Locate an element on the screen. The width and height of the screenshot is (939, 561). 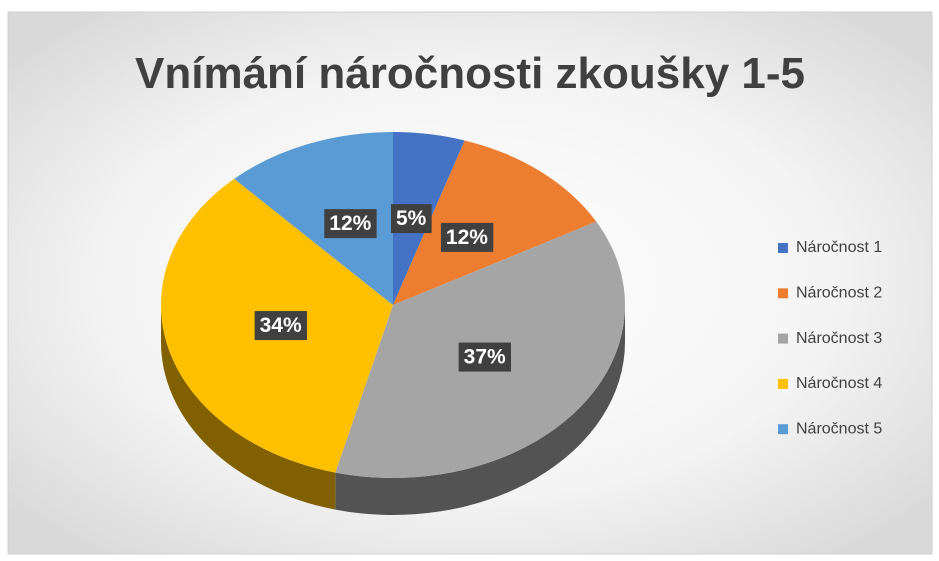
legend-label: Náročnost 1 is located at coordinates (839, 247).